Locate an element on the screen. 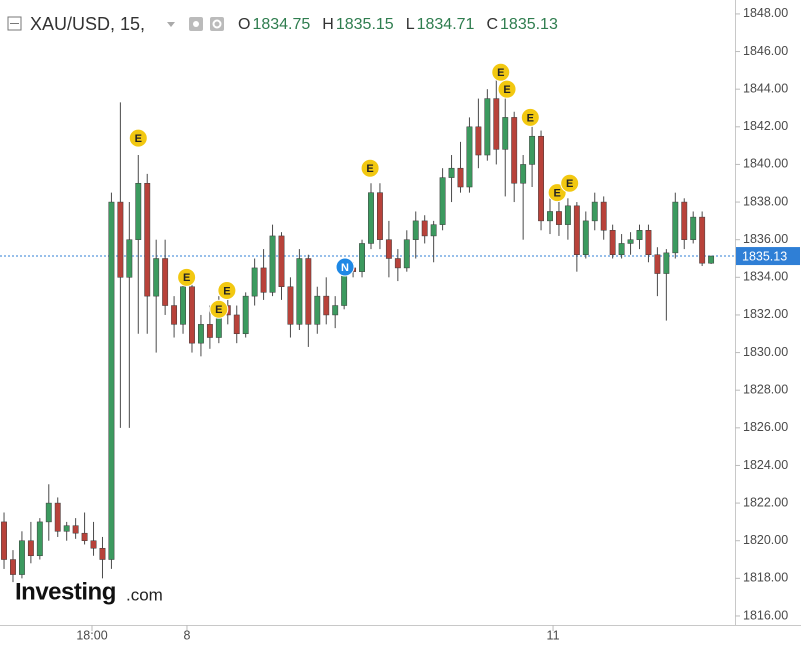  x-tick-label: 18:00 is located at coordinates (91, 635).